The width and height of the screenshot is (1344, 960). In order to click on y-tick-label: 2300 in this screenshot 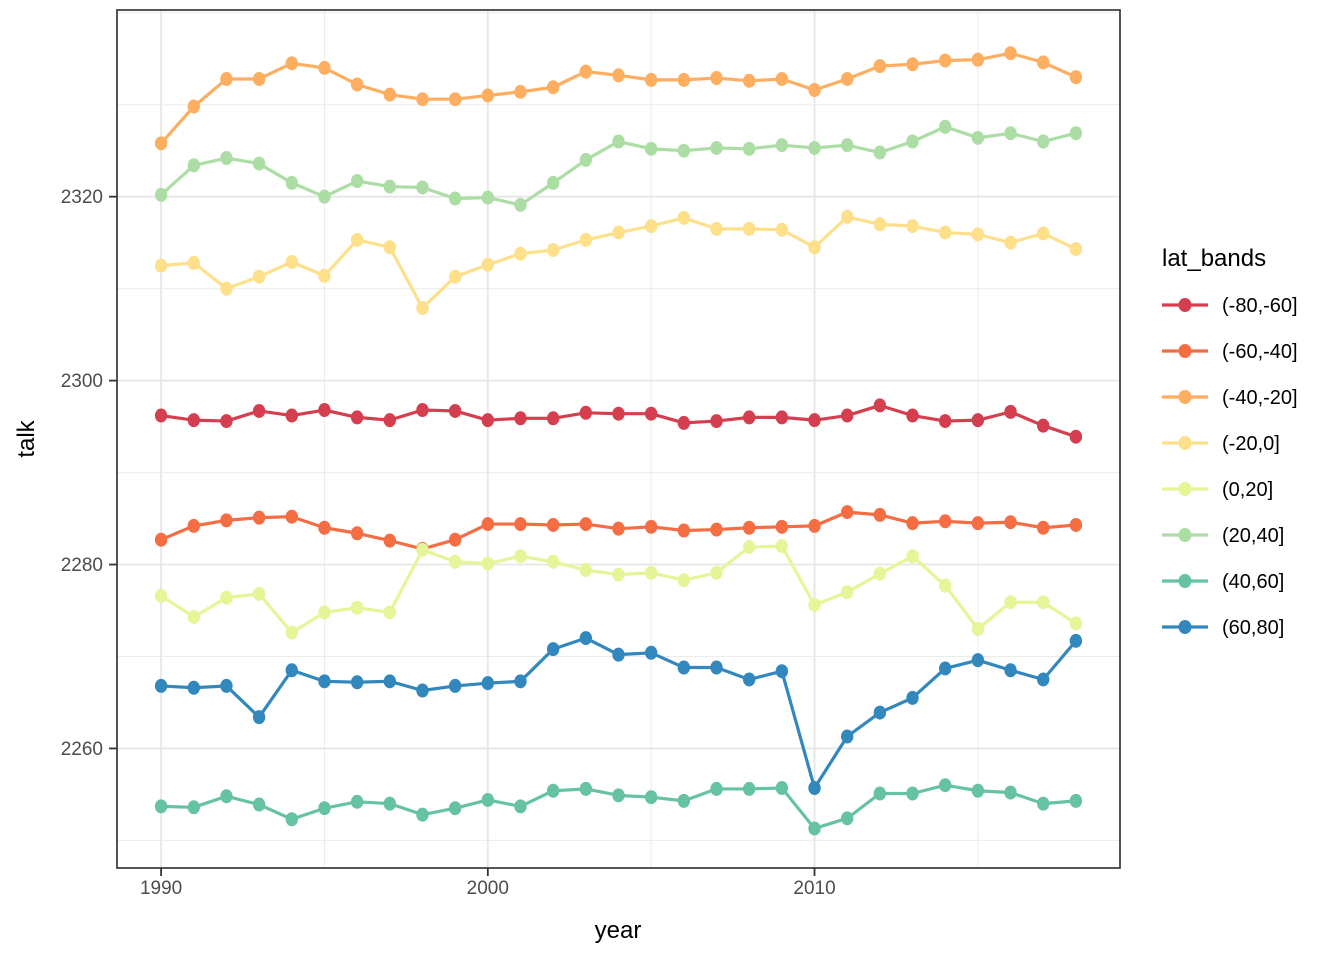, I will do `click(82, 381)`.